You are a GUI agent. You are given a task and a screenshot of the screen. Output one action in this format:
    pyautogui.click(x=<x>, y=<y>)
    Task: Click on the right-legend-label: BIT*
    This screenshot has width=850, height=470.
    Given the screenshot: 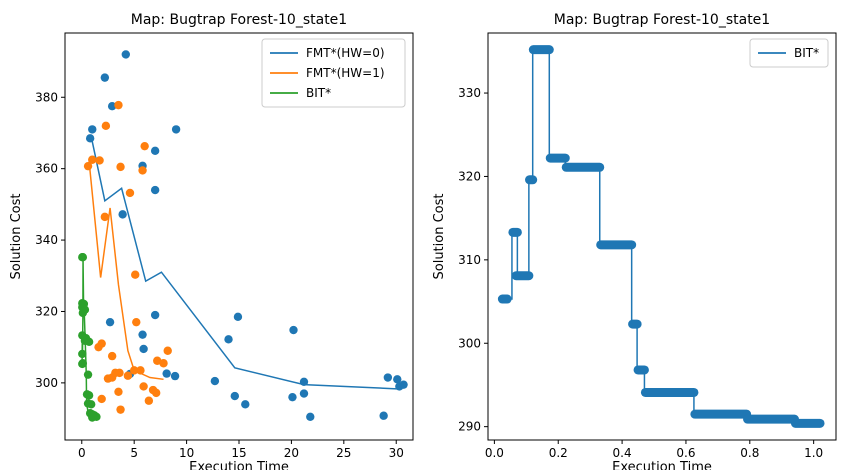 What is the action you would take?
    pyautogui.click(x=806, y=53)
    